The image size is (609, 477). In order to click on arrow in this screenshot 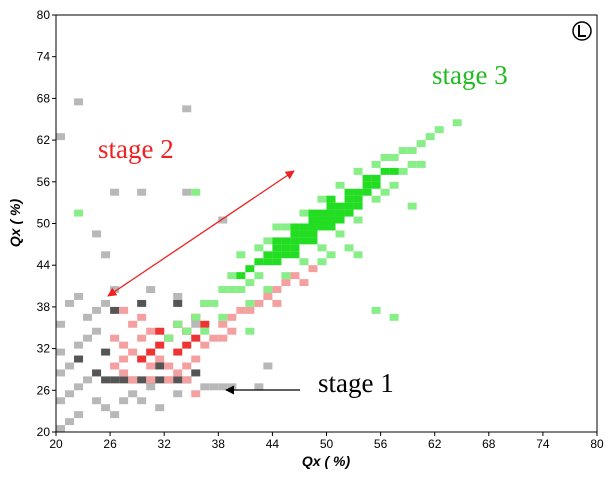, I will do `click(201, 233)`.